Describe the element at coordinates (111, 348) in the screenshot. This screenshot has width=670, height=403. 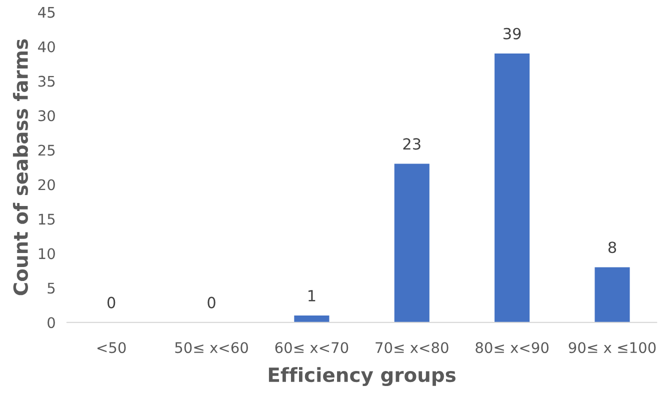
I see `x-tick-label: <50` at that location.